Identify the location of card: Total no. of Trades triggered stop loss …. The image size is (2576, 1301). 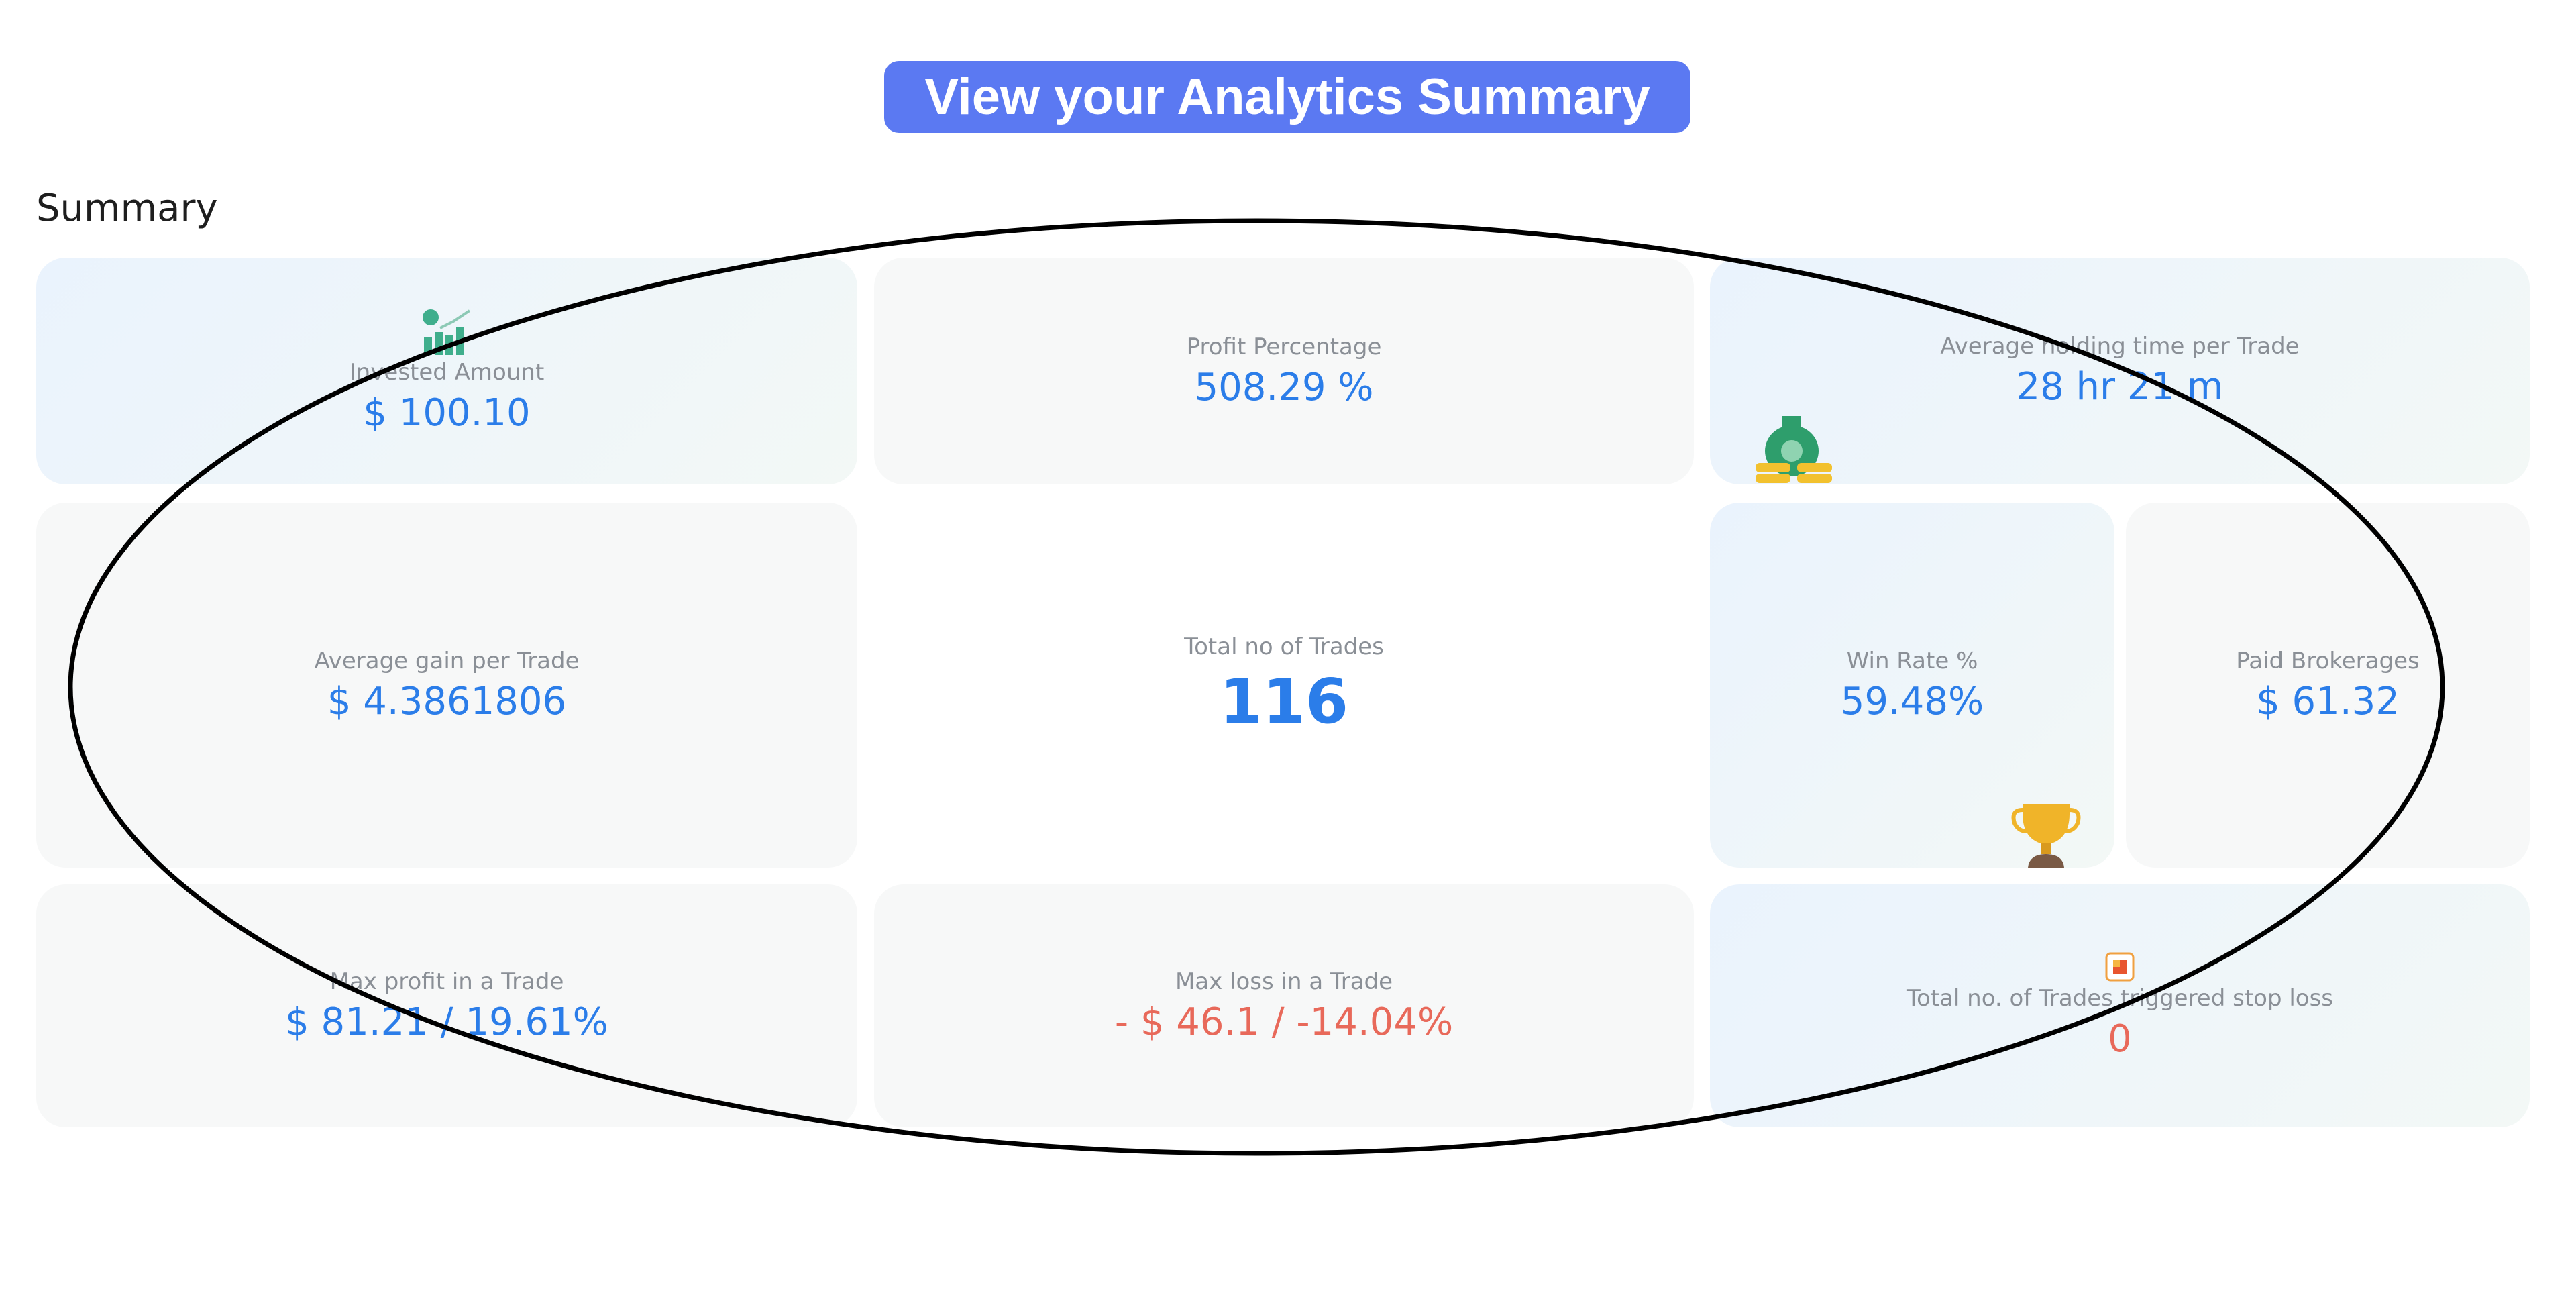
(2120, 1005).